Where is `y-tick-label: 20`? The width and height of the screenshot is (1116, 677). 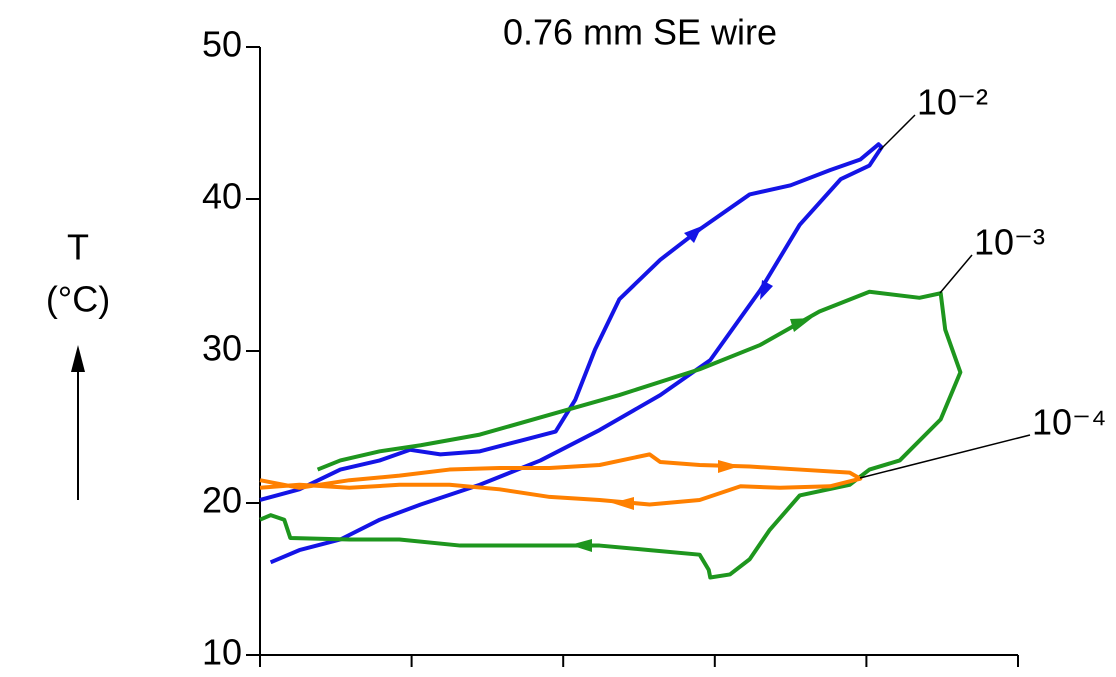
y-tick-label: 20 is located at coordinates (222, 500).